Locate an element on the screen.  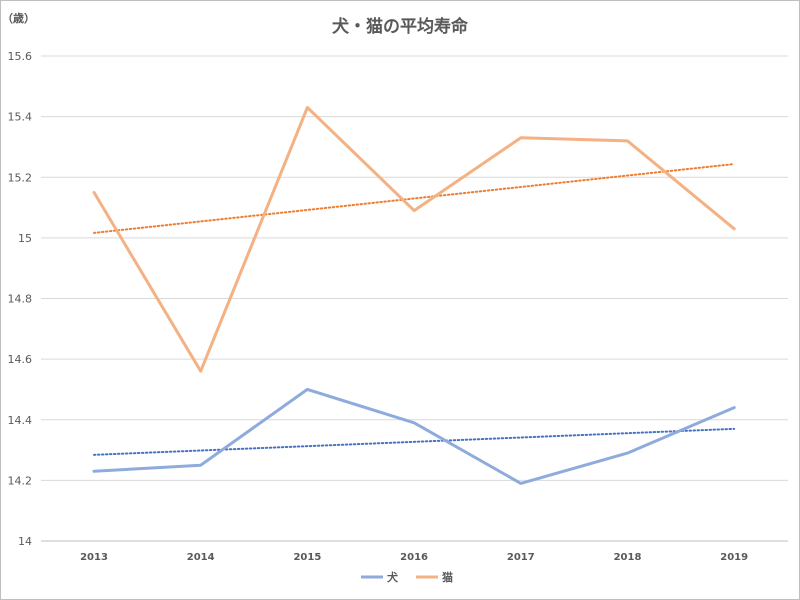
y-tick-label: 14.8 is located at coordinates (20, 299).